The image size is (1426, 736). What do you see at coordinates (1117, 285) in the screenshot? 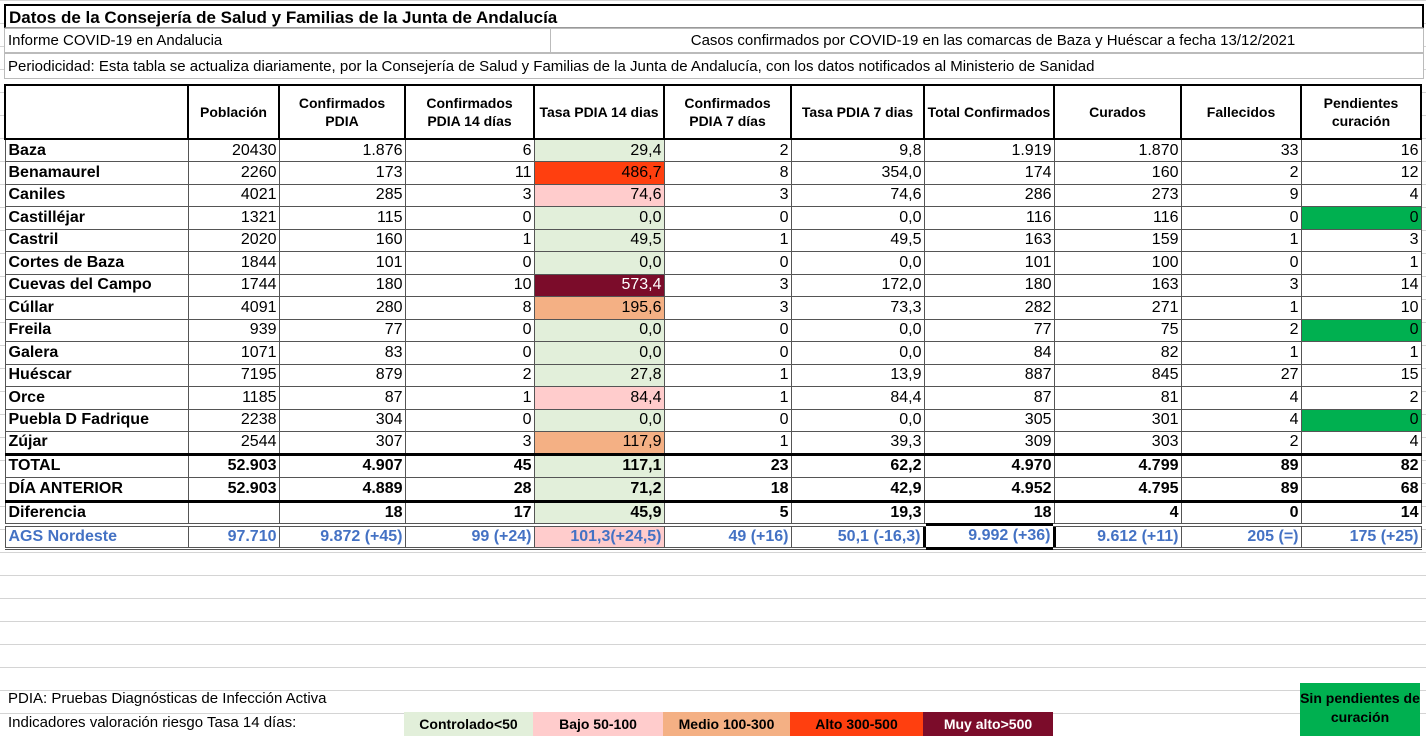
I see `cell-curados: 163` at bounding box center [1117, 285].